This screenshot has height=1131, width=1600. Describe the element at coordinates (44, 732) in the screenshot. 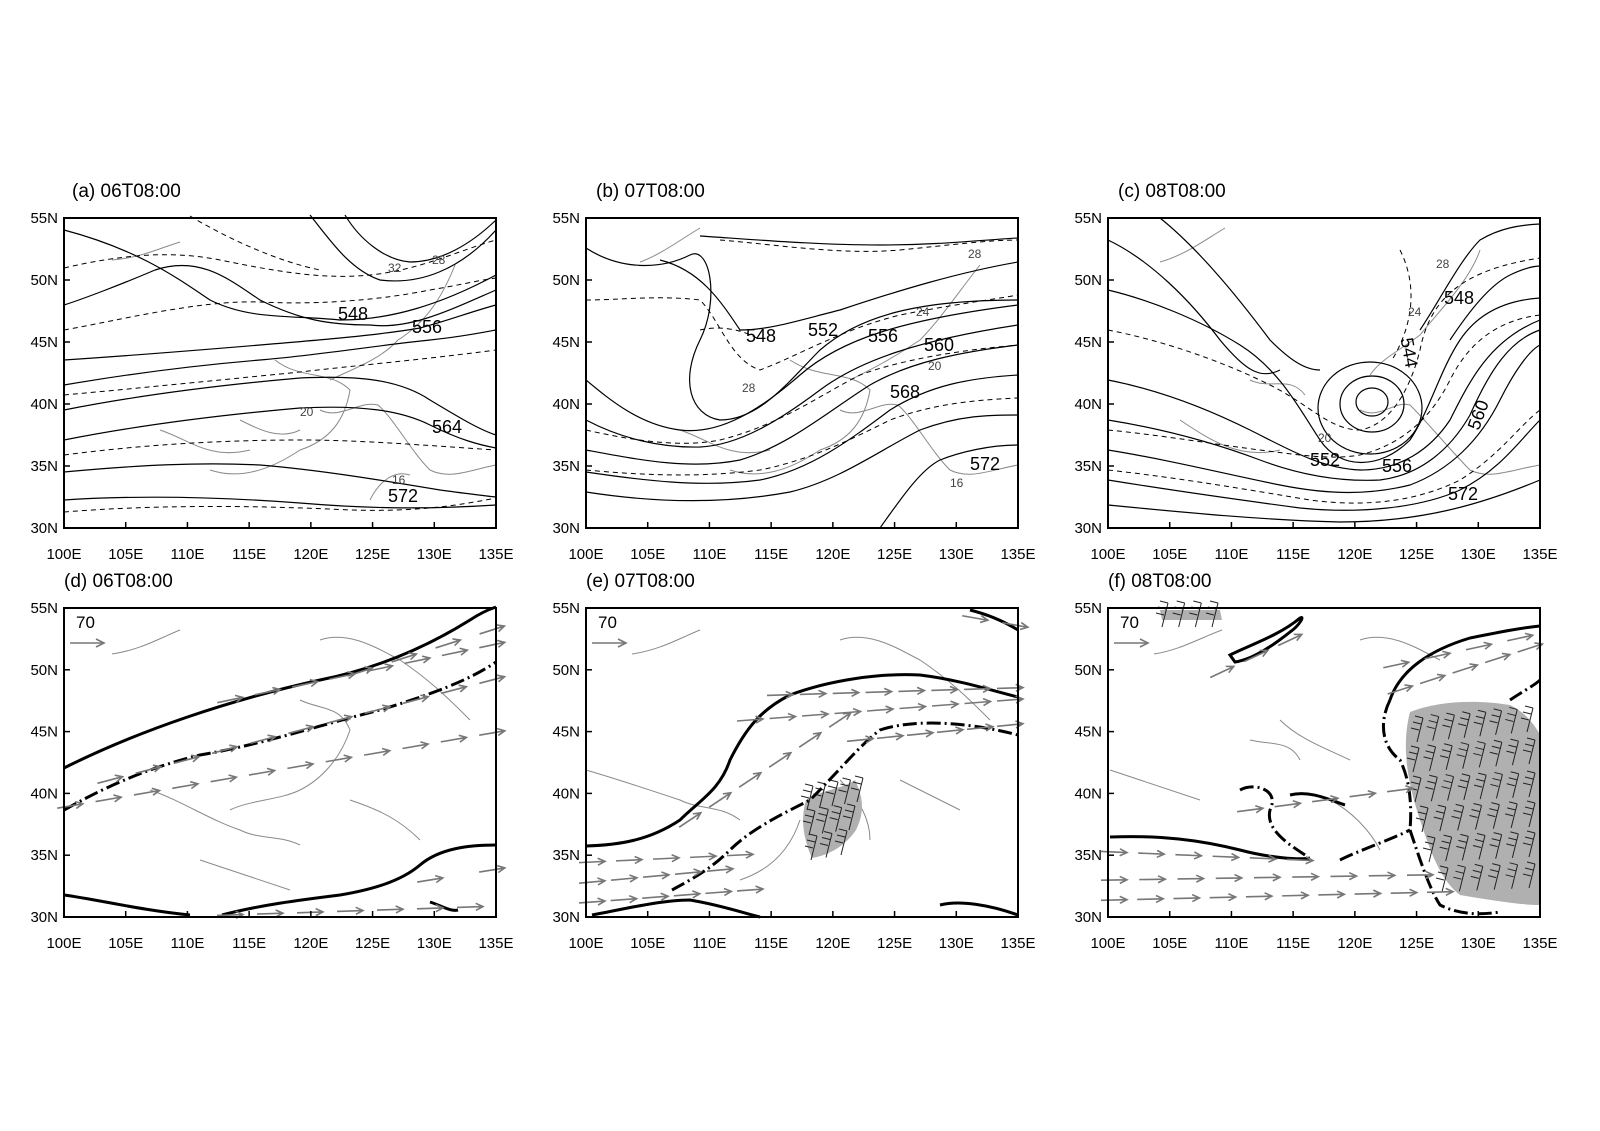

I see `y-tick-label: 45N` at that location.